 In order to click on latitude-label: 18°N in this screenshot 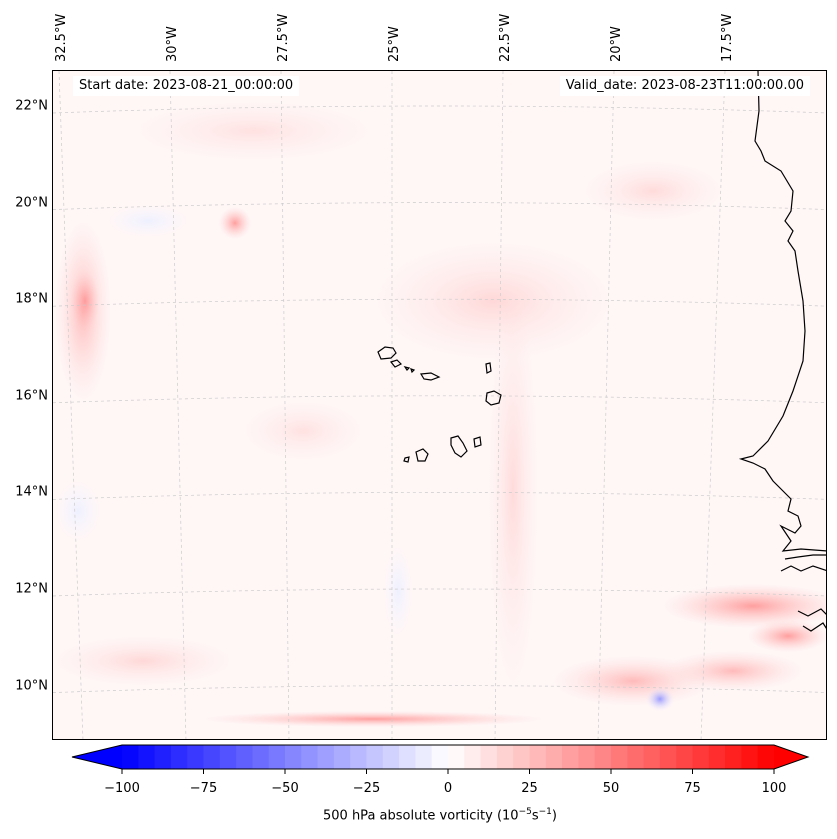, I will do `click(31, 299)`.